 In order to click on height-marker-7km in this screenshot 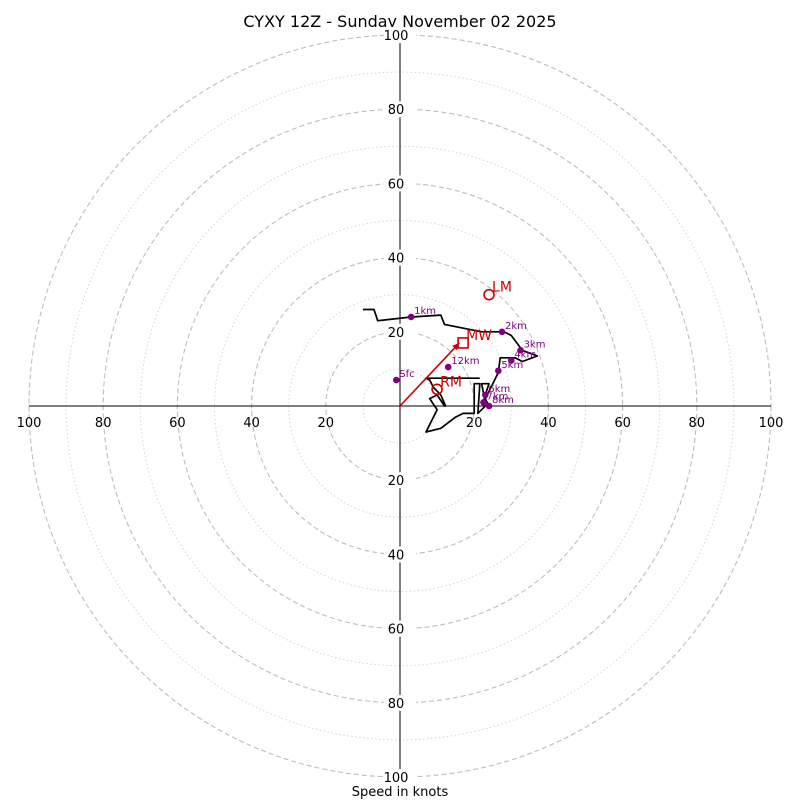, I will do `click(483, 402)`.